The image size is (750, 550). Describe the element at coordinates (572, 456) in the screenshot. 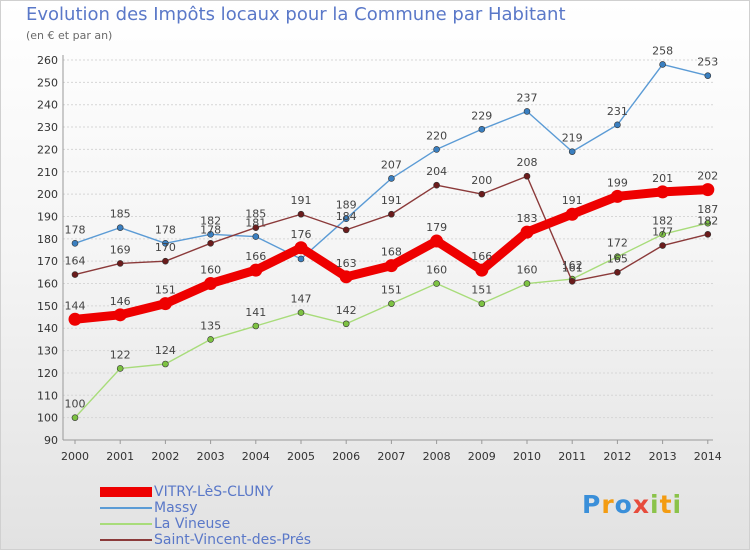

I see `x-tick-label: 2011` at that location.